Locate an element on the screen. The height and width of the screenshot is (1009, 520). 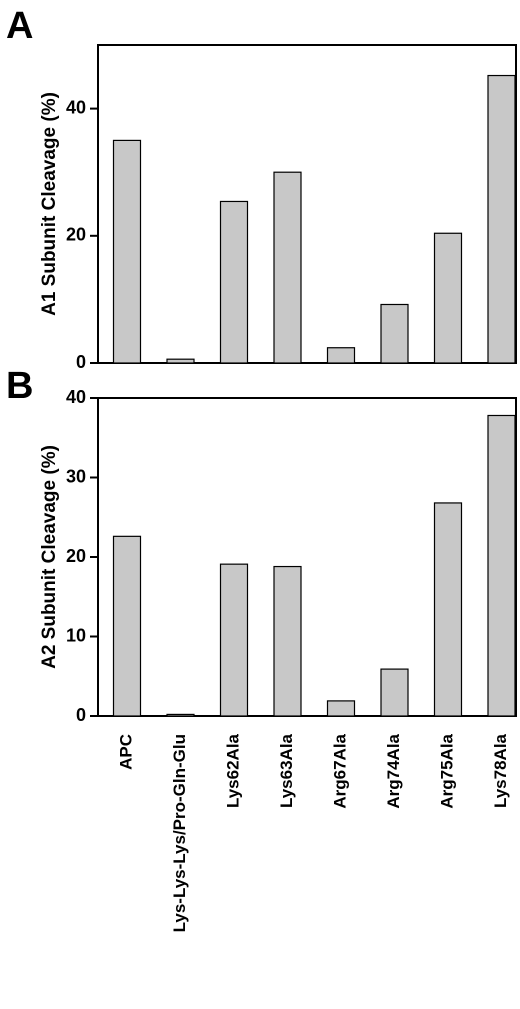
x-category-label-3: Lys62Ala is located at coordinates (232, 770).